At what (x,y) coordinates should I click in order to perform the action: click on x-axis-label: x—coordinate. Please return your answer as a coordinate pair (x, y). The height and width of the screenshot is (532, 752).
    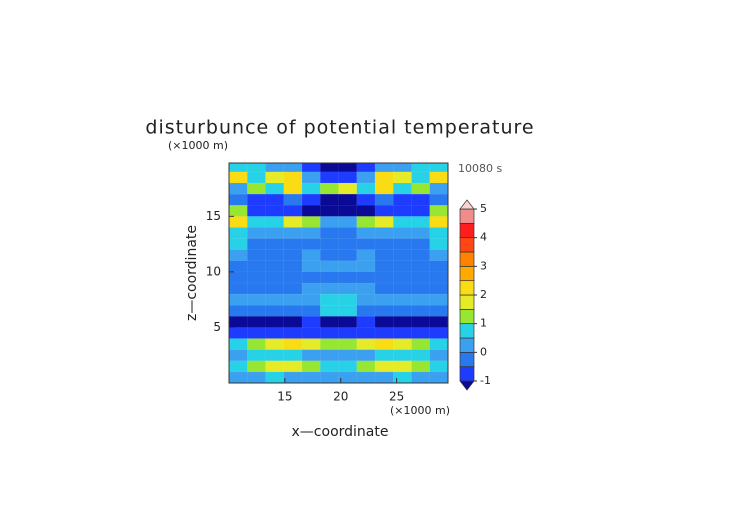
    Looking at the image, I should click on (340, 432).